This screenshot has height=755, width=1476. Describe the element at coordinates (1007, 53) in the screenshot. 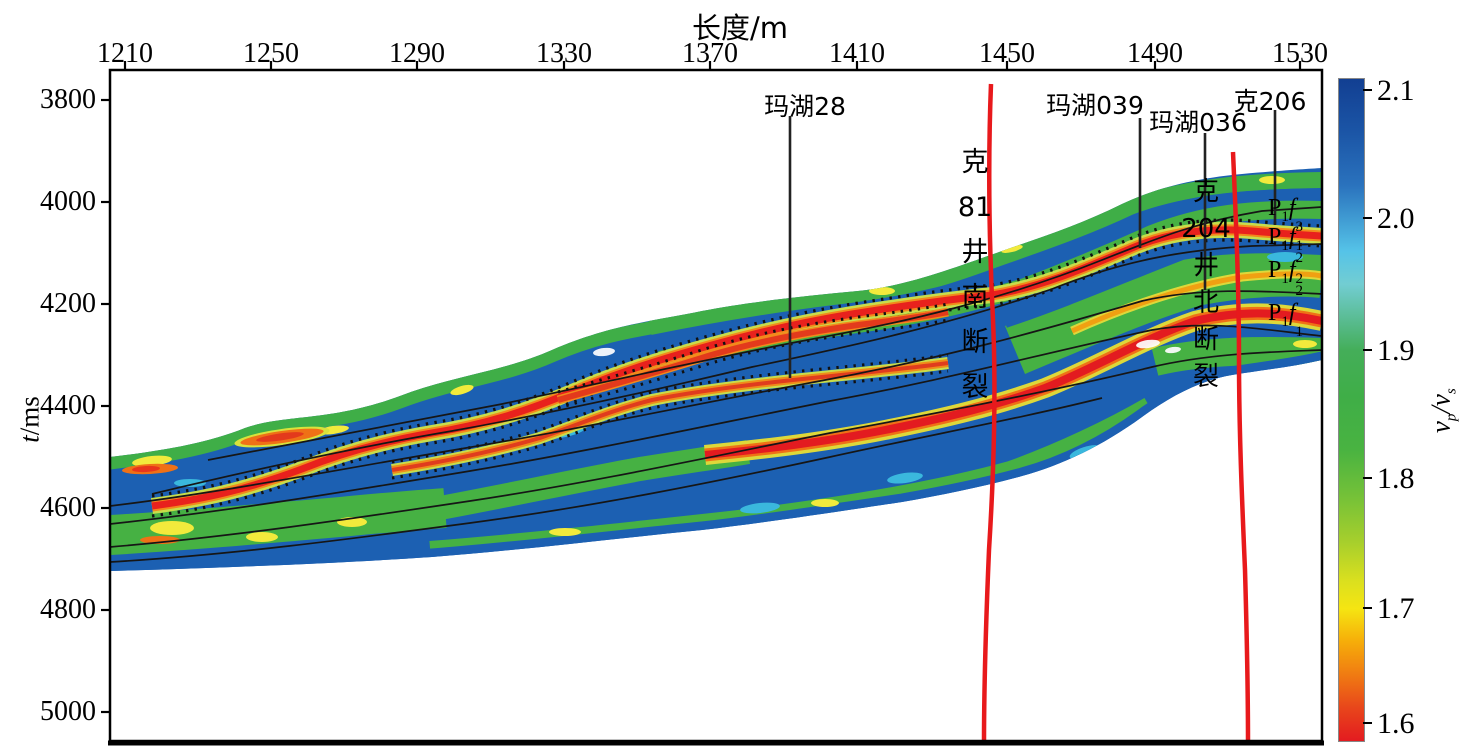

I see `x-tick-label: 1450` at that location.